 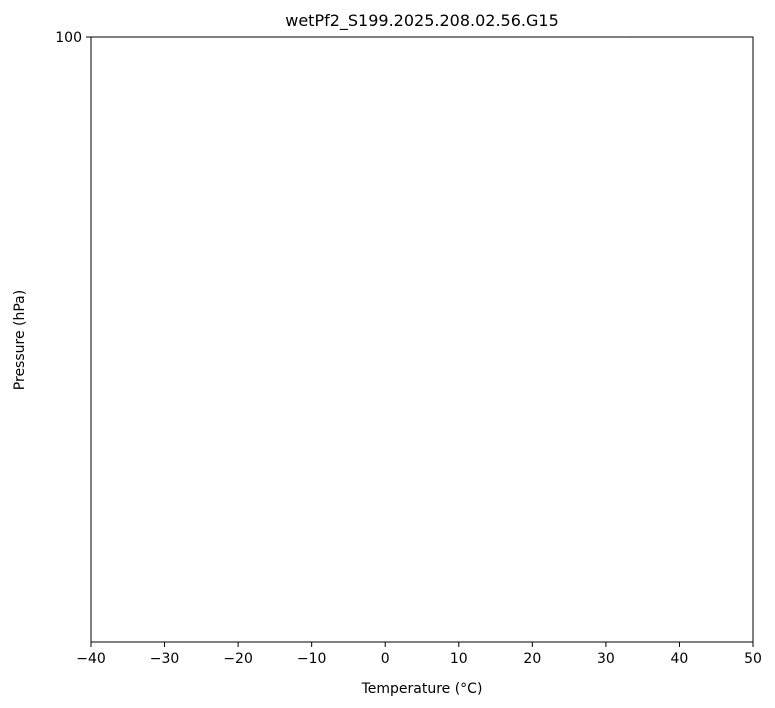 What do you see at coordinates (238, 659) in the screenshot?
I see `x-tick-label: −20` at bounding box center [238, 659].